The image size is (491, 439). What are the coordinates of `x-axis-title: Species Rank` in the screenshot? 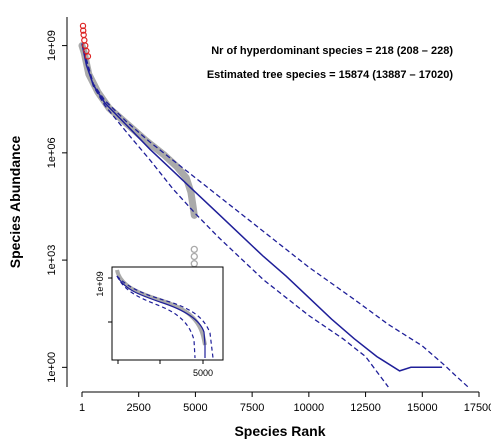 It's located at (279, 431).